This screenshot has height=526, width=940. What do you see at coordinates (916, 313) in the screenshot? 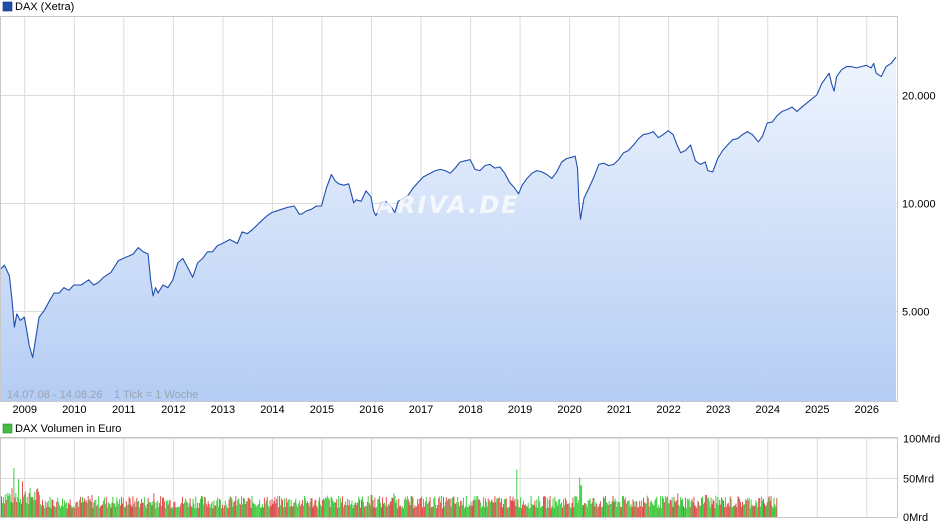
I see `price-y-tick-label: 5.000` at bounding box center [916, 313].